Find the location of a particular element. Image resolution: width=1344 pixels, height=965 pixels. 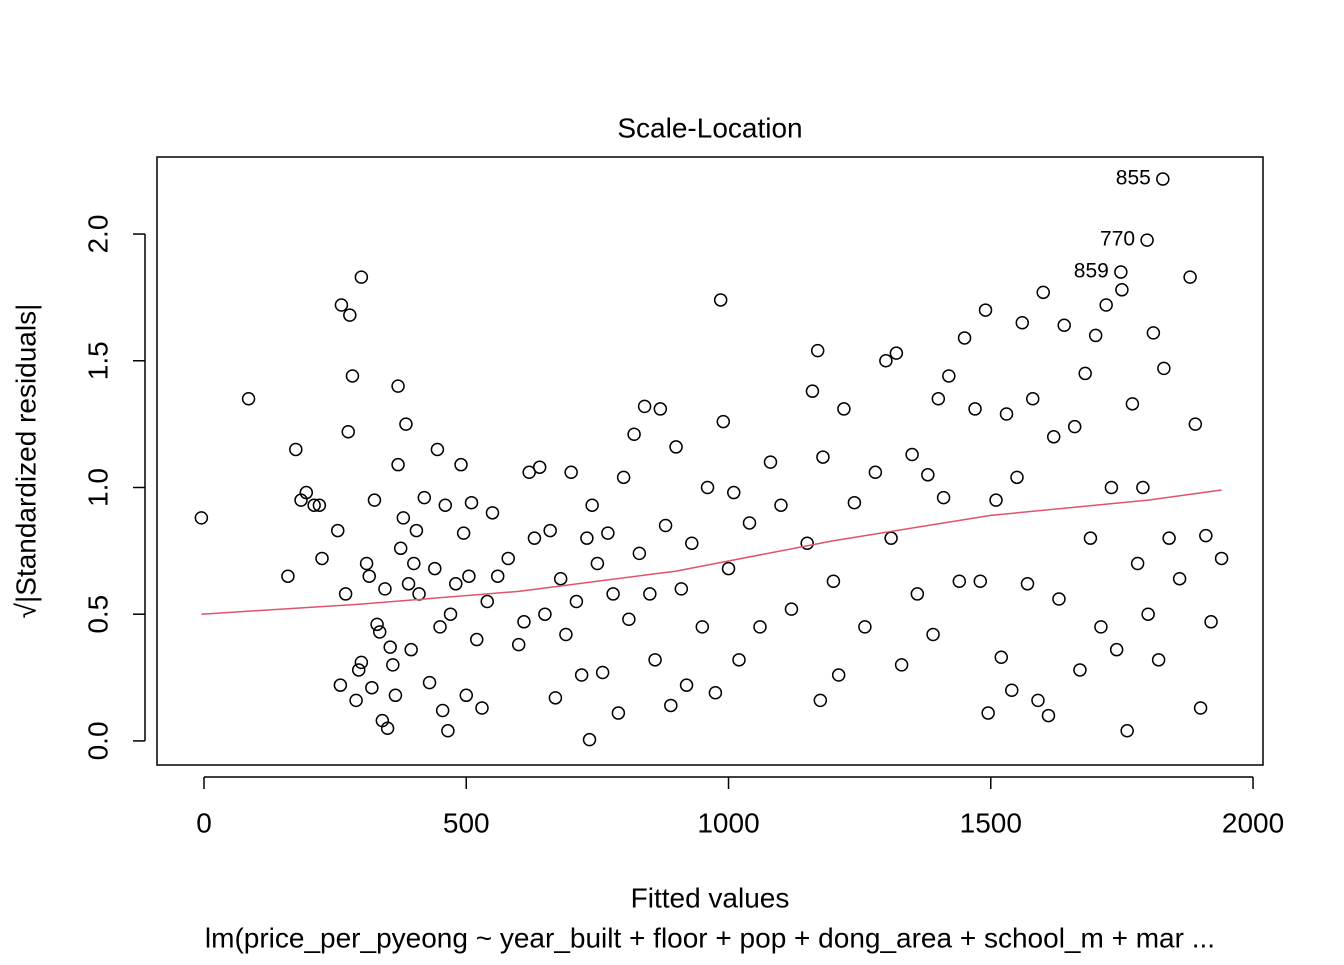

y-tick-label: 2.0 is located at coordinates (97, 234).